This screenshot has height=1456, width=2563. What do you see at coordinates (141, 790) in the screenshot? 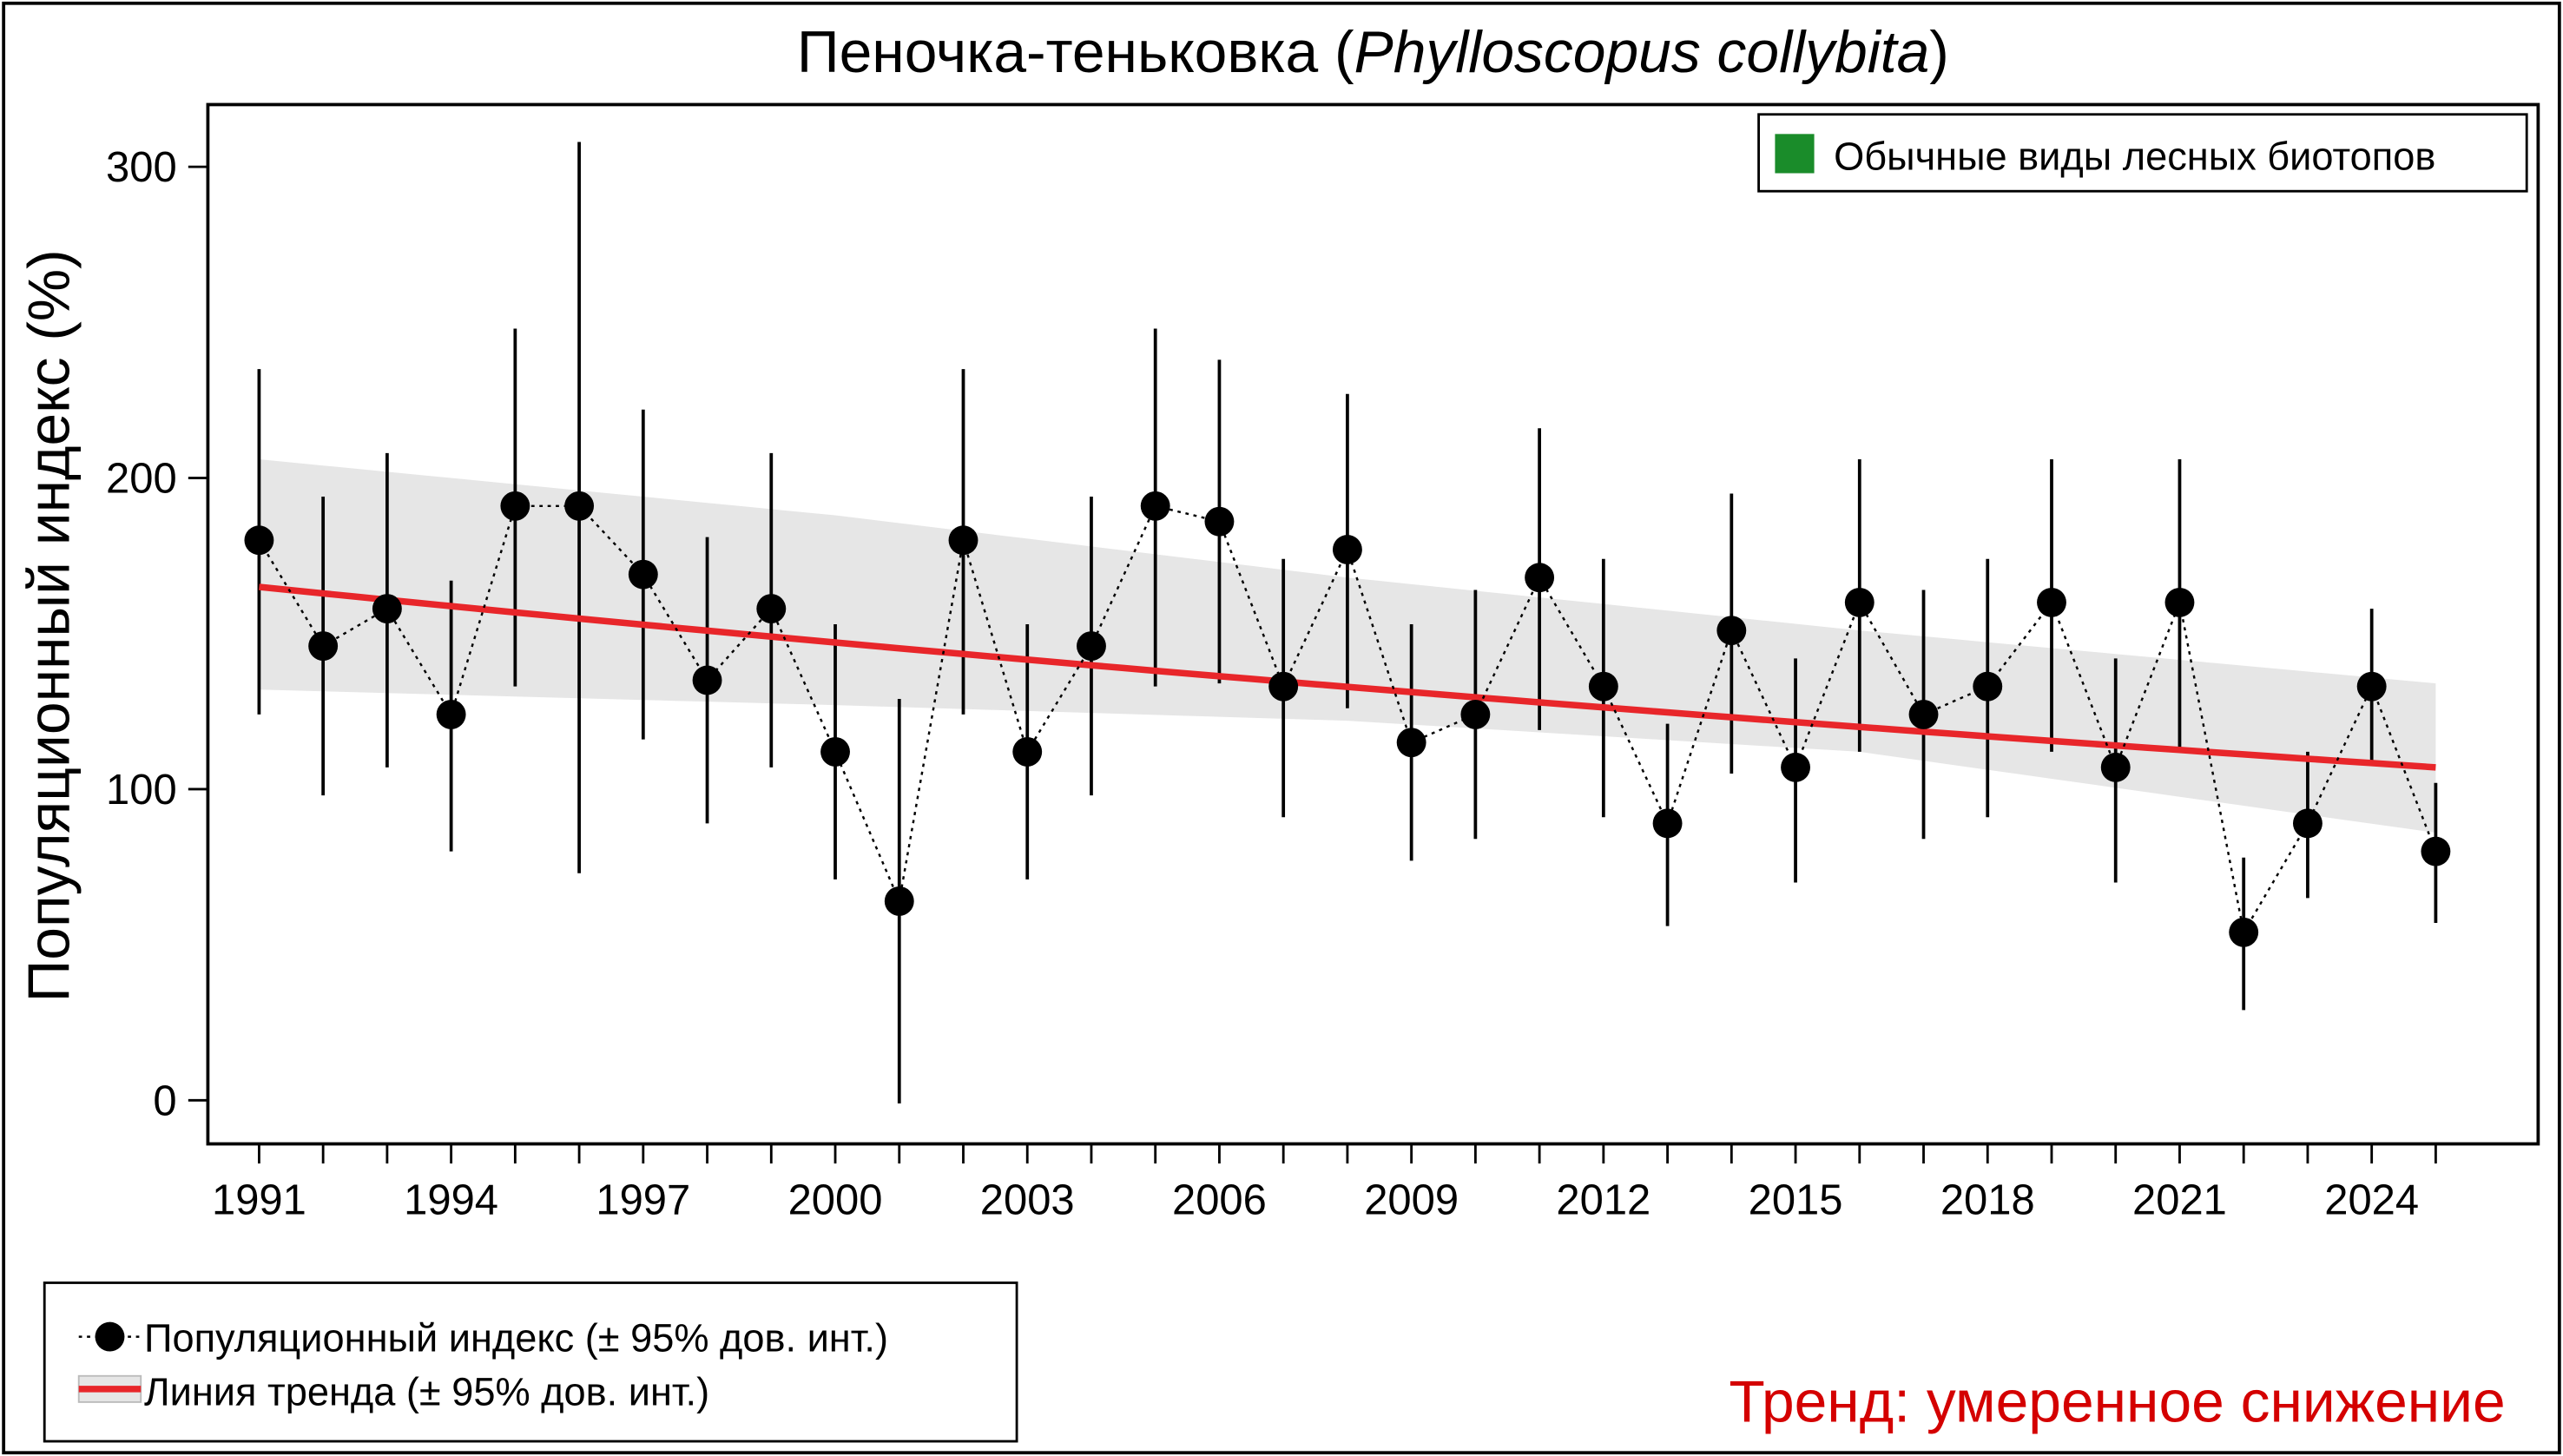
I see `y-tick-label: 100` at bounding box center [141, 790].